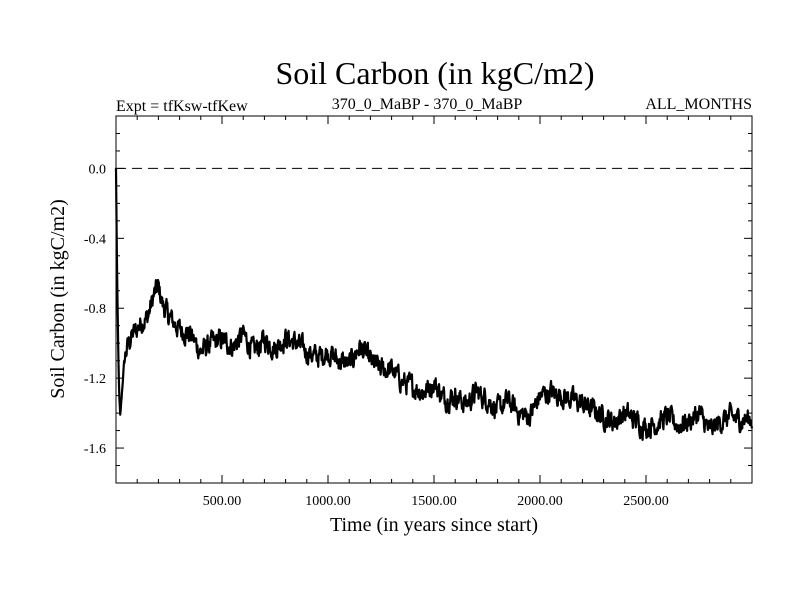  Describe the element at coordinates (182, 106) in the screenshot. I see `subtitle-experiment: Expt = tfKsw-tfKew` at that location.